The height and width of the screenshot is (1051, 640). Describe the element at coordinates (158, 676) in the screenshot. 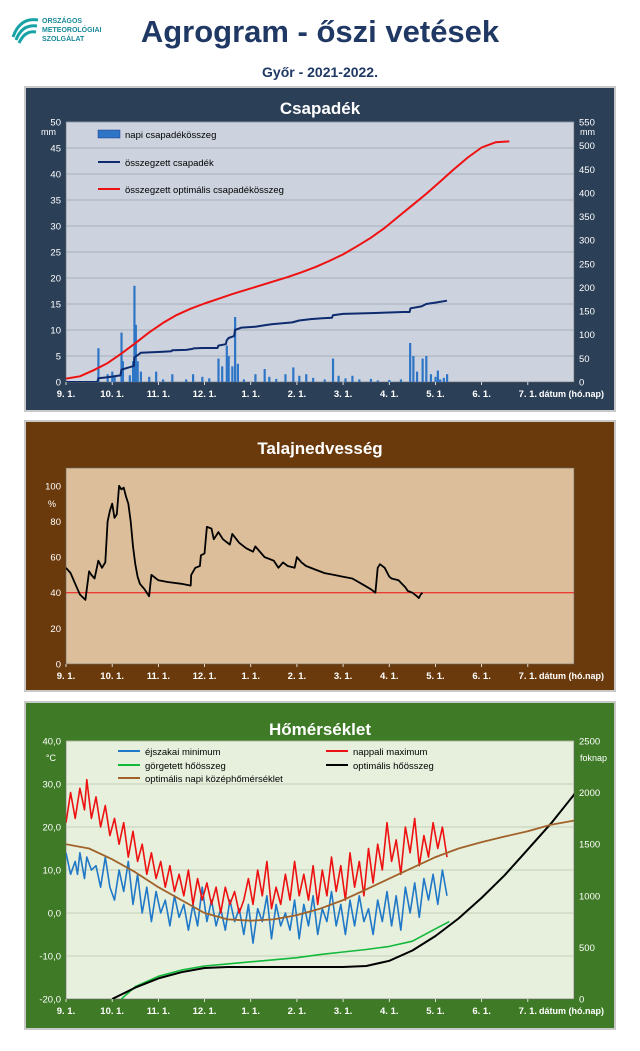

I see `x-tick-label: 11. 1.` at that location.